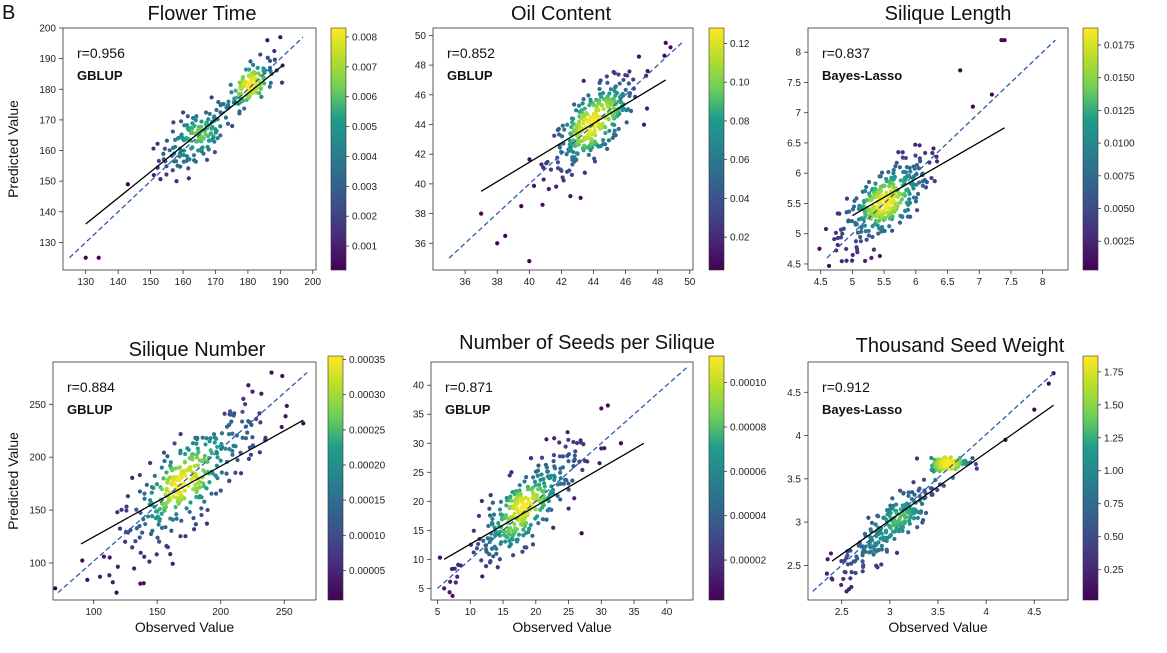  What do you see at coordinates (798, 234) in the screenshot?
I see `y-tick-label: 5` at bounding box center [798, 234].